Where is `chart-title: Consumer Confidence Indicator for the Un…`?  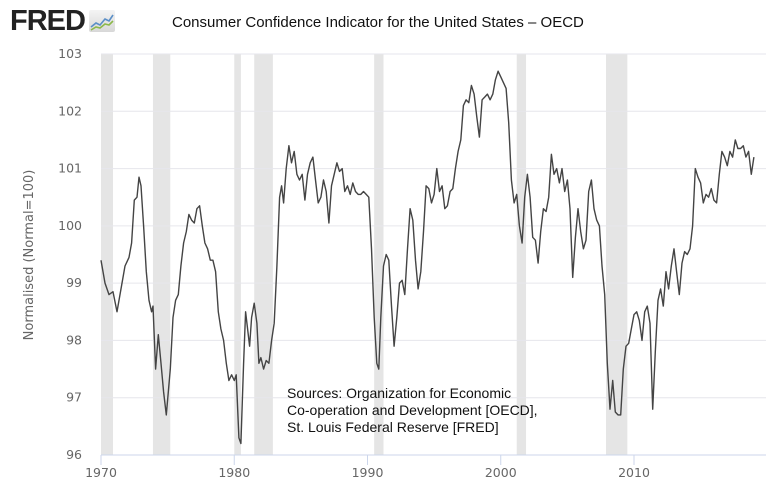
chart-title: Consumer Confidence Indicator for the Un… is located at coordinates (378, 22).